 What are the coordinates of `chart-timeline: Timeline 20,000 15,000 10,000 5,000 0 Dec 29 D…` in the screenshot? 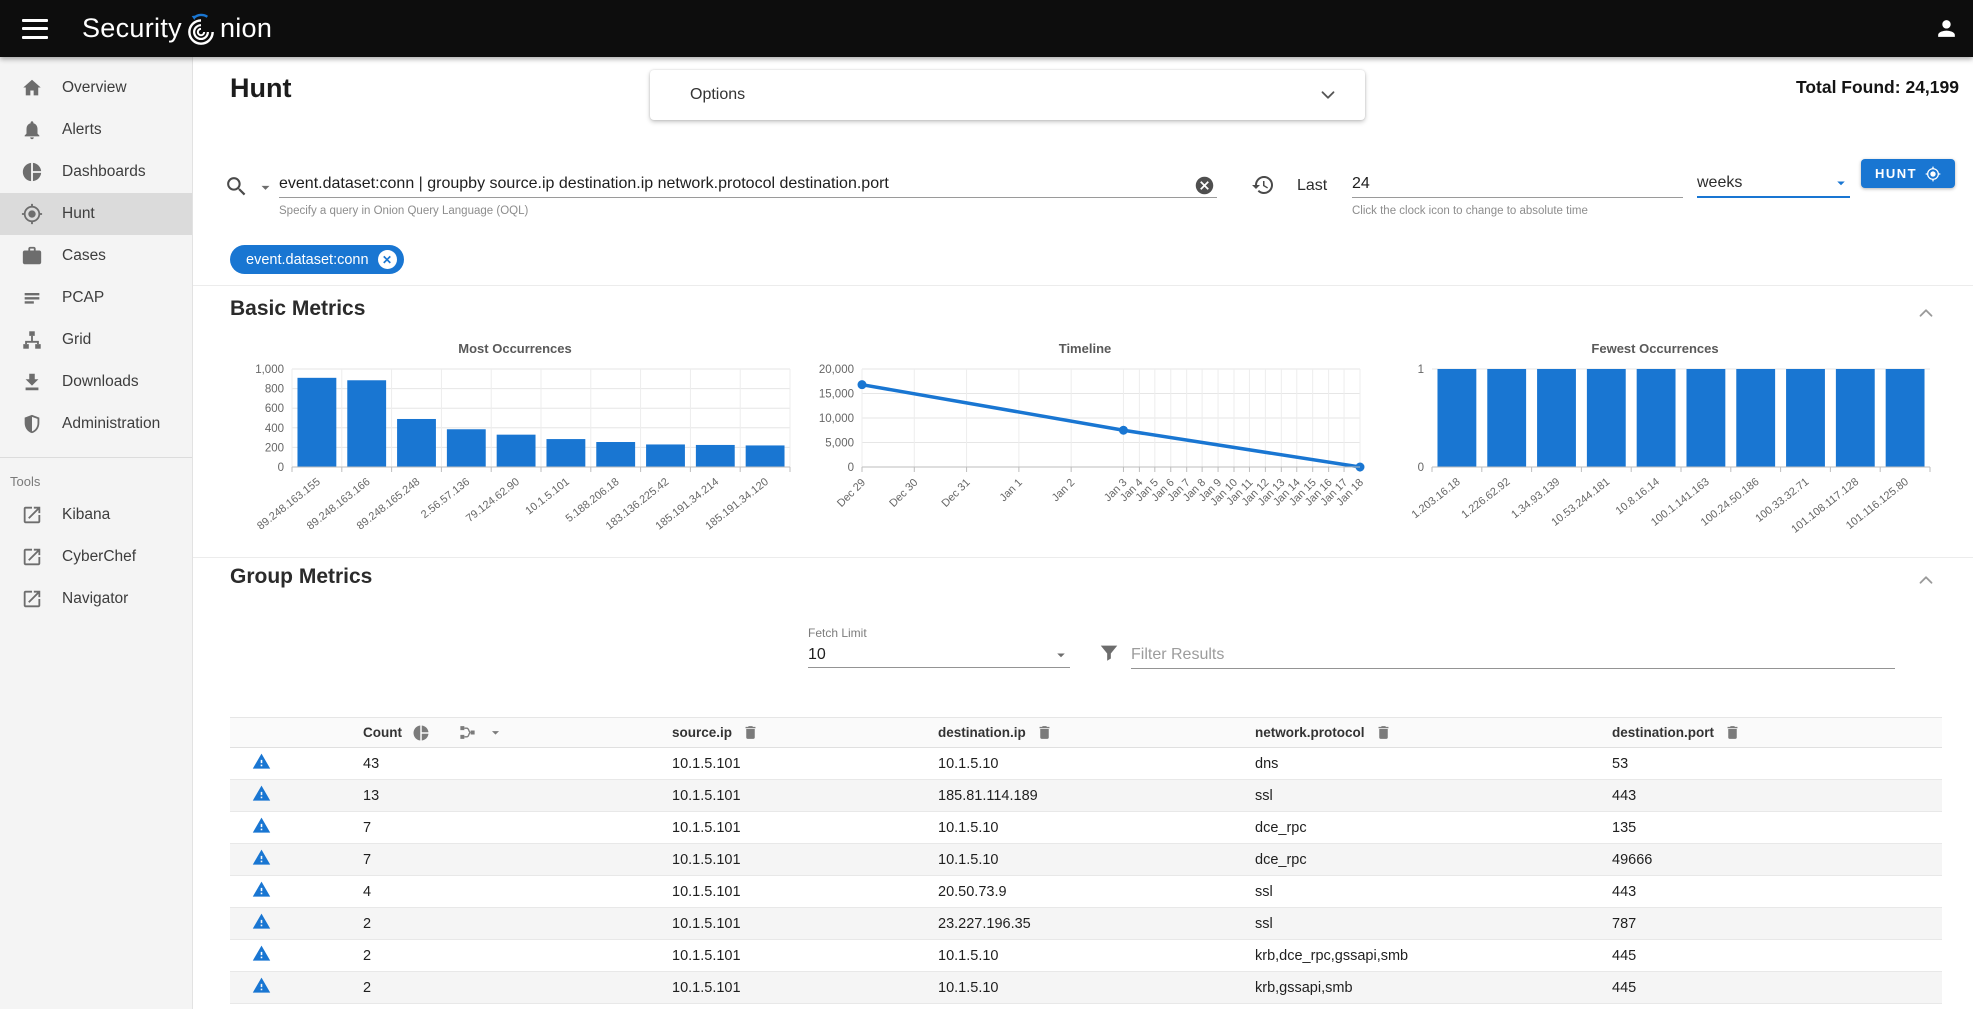 It's located at (1085, 443).